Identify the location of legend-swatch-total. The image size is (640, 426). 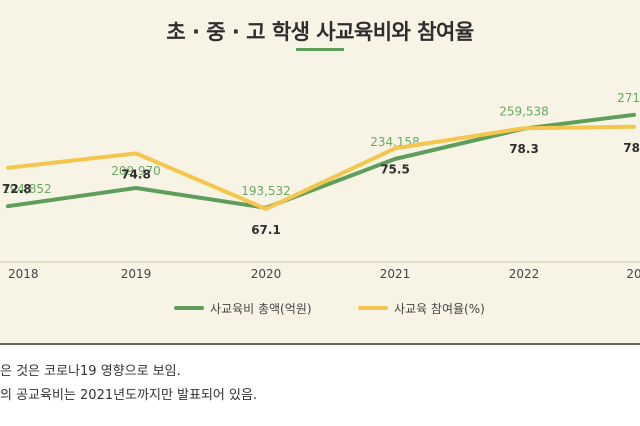
(189, 308).